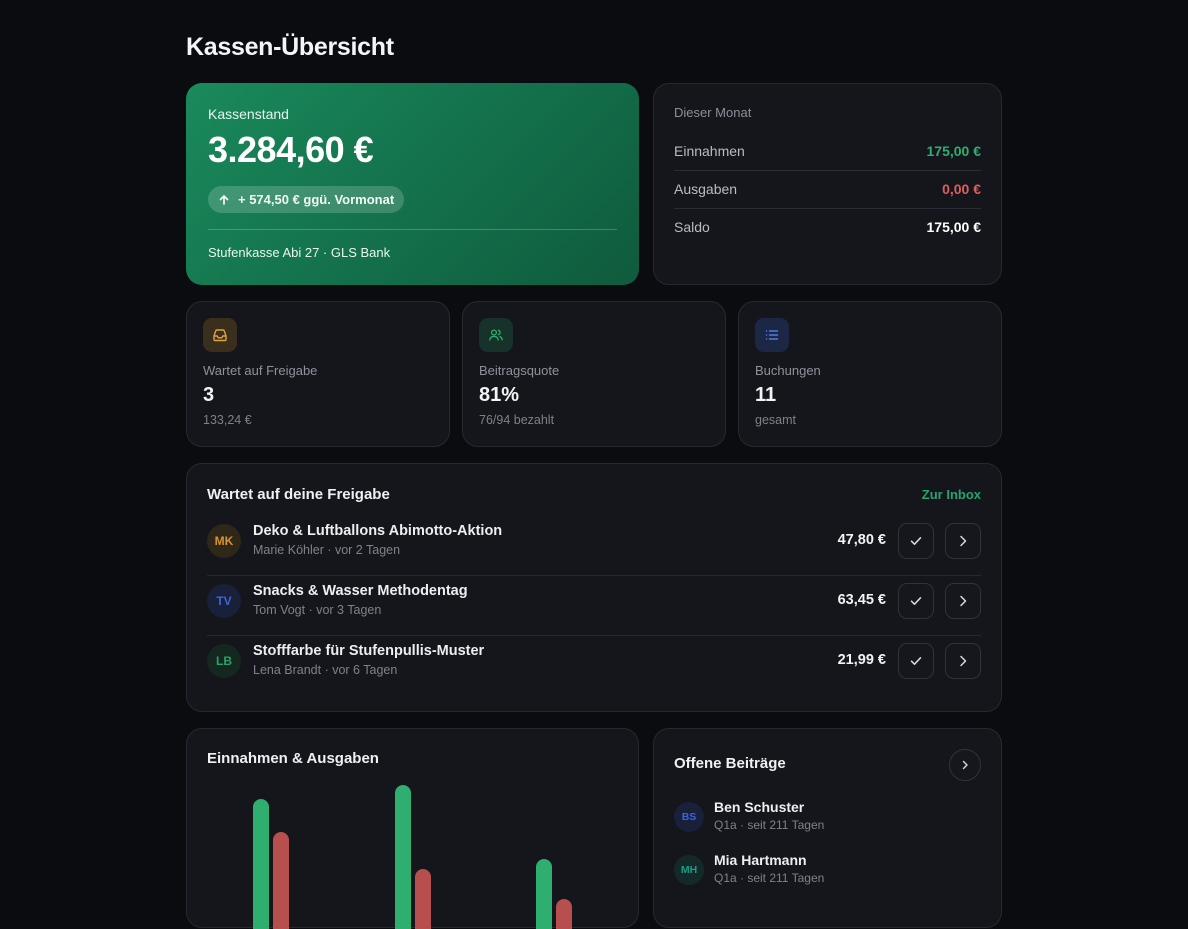  What do you see at coordinates (759, 807) in the screenshot?
I see `person-name: Ben Schuster` at bounding box center [759, 807].